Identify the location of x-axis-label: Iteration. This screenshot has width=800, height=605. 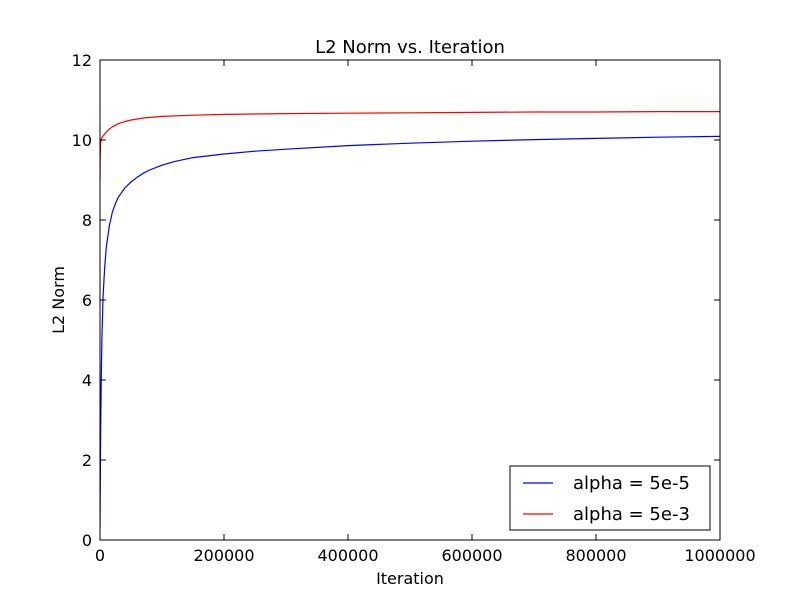
(410, 578).